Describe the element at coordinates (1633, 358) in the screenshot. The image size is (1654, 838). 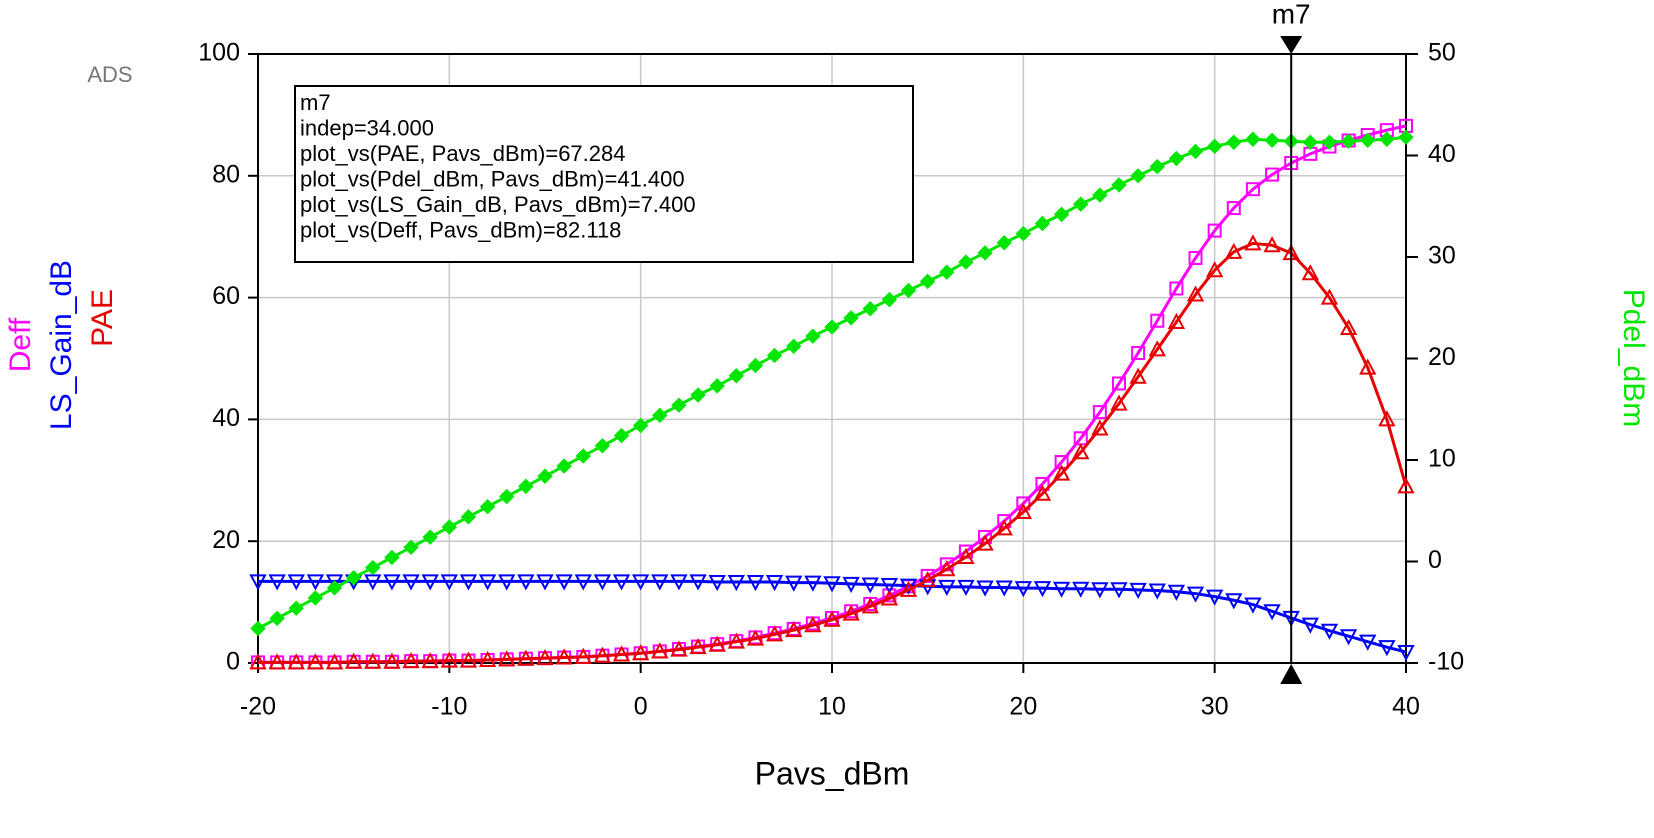
I see `y2-axis-label: Pdel_dBm` at that location.